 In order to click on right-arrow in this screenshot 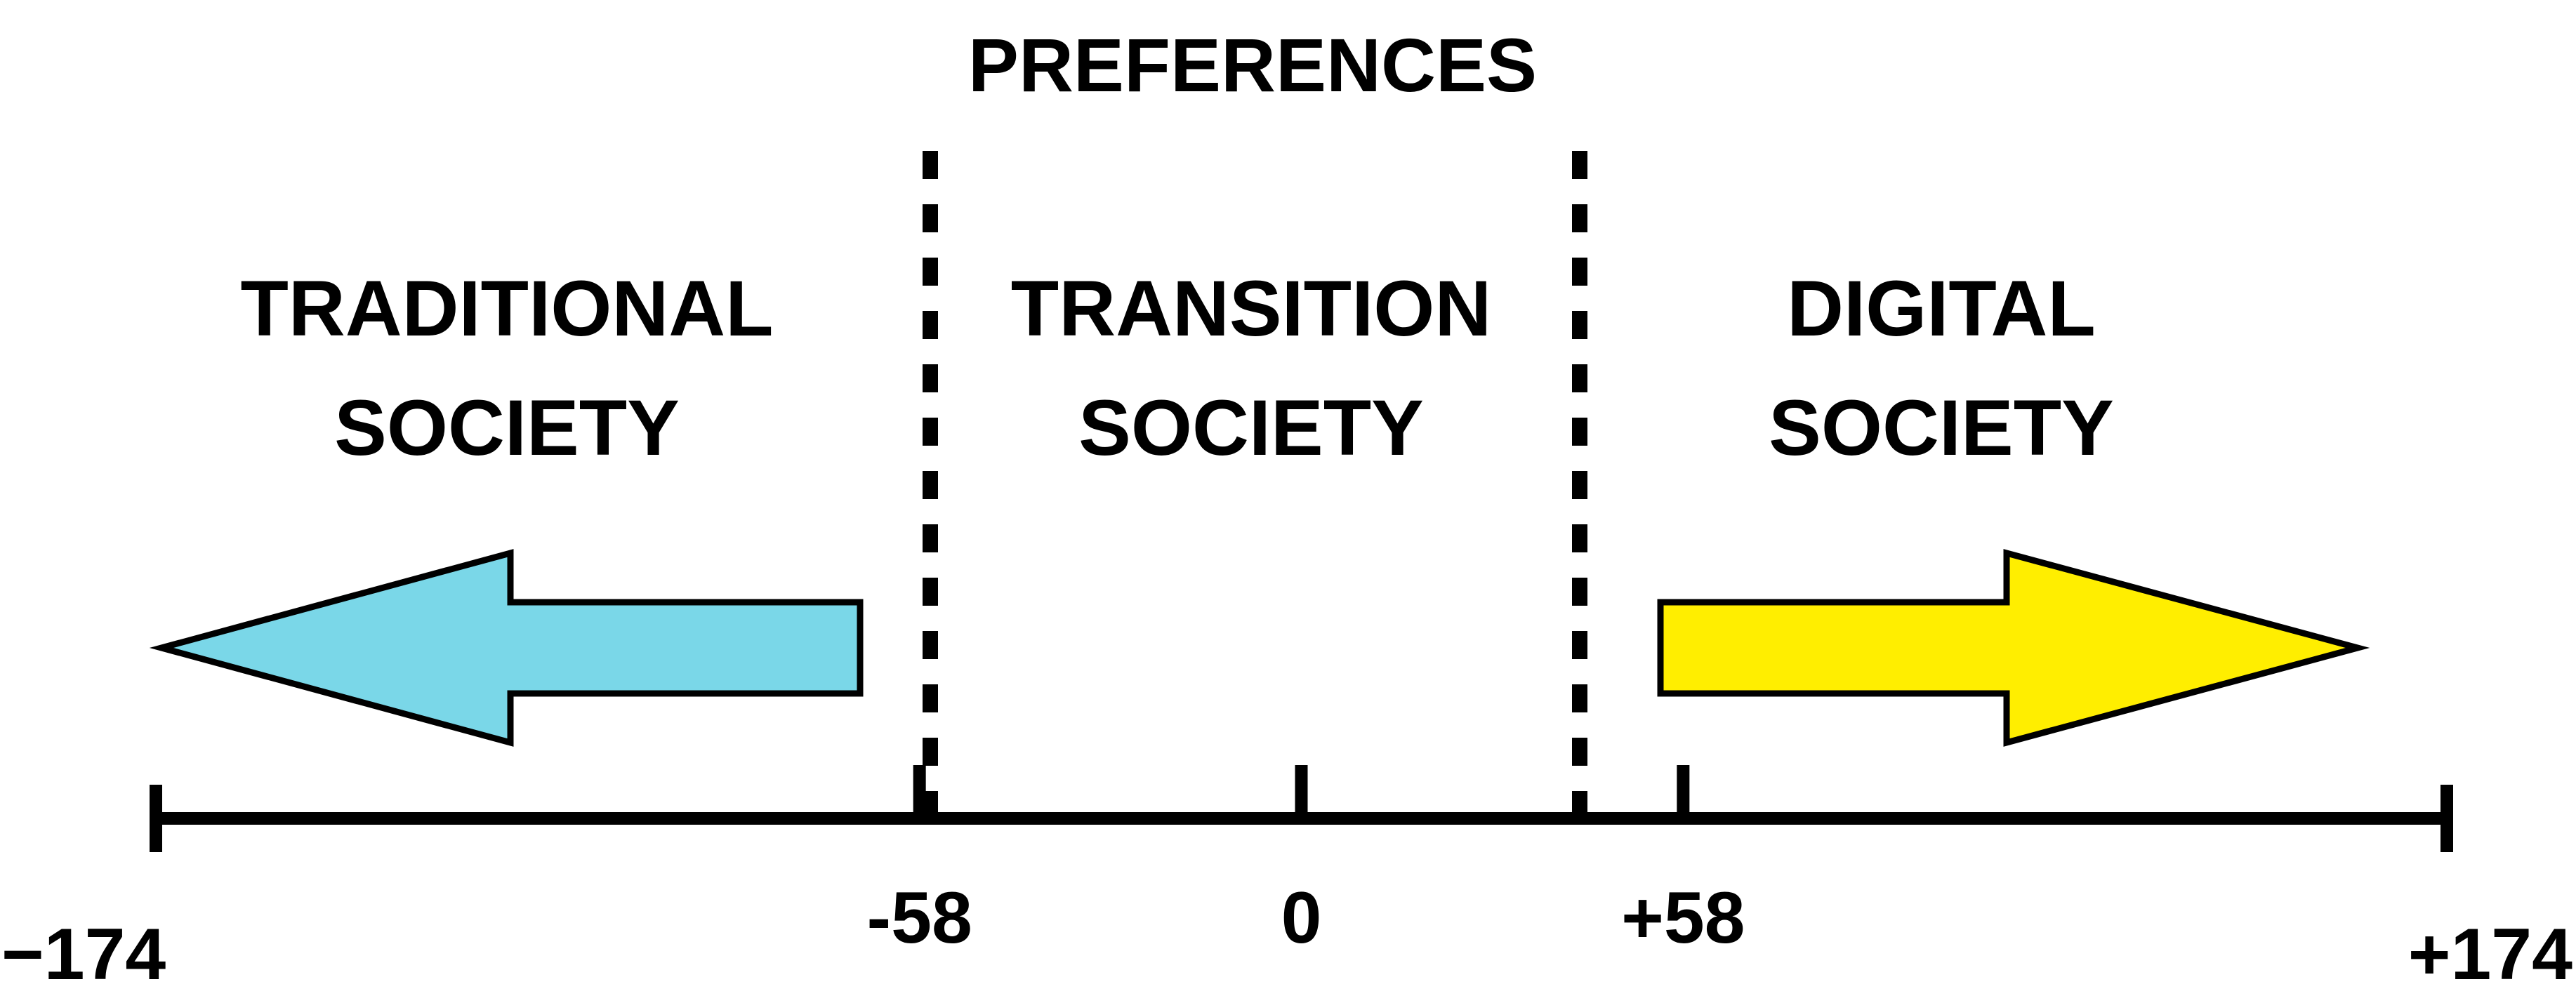, I will do `click(2014, 648)`.